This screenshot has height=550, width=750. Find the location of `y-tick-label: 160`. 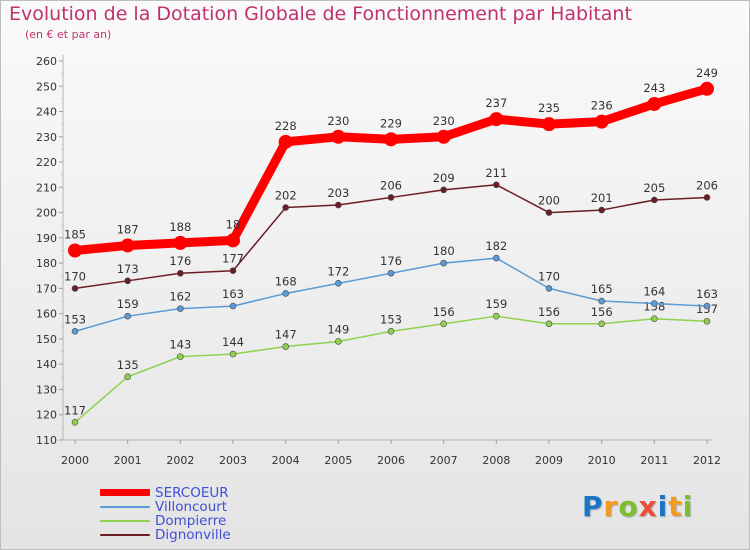

y-tick-label: 160 is located at coordinates (46, 314).